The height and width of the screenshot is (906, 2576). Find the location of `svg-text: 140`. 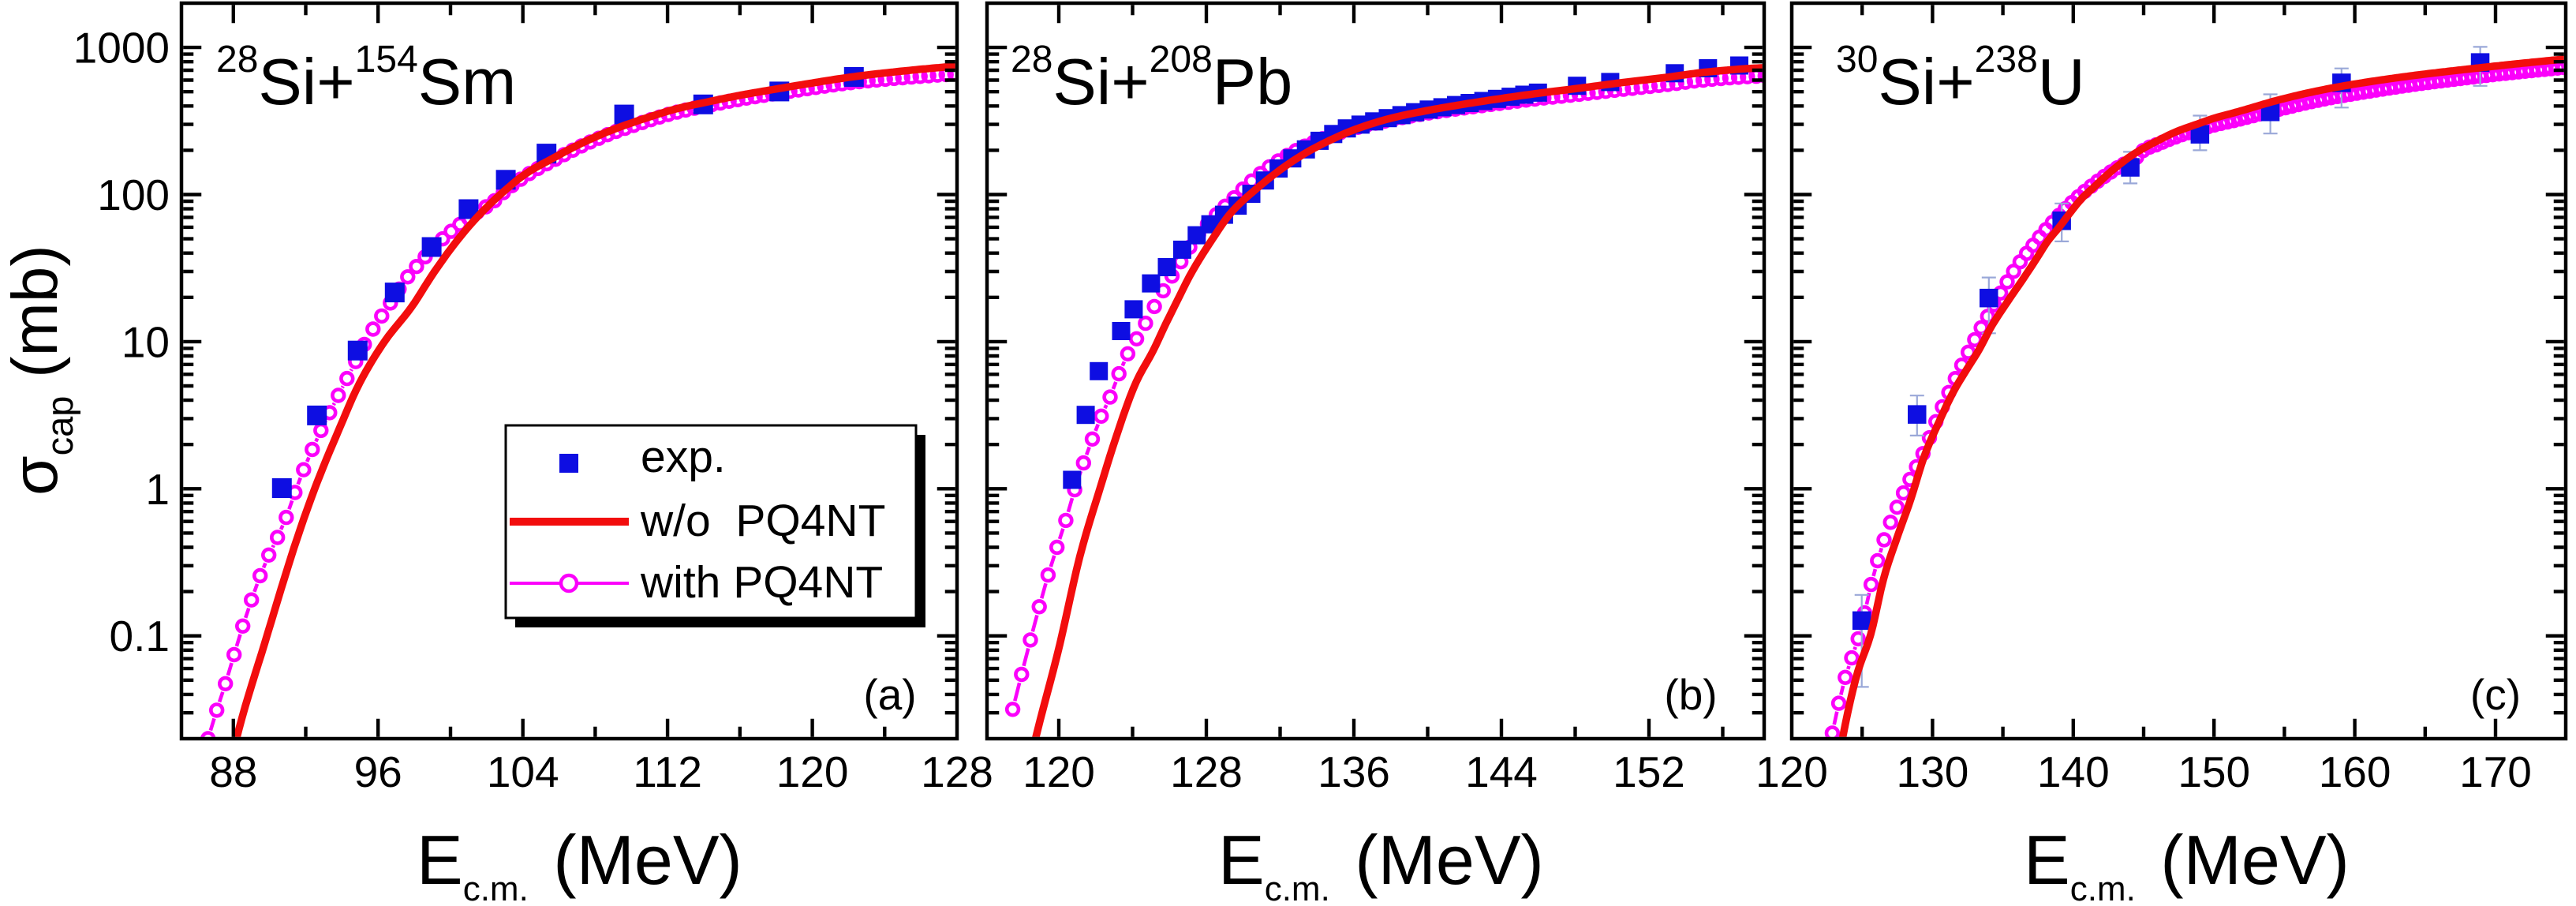

svg-text: 140 is located at coordinates (2073, 771).